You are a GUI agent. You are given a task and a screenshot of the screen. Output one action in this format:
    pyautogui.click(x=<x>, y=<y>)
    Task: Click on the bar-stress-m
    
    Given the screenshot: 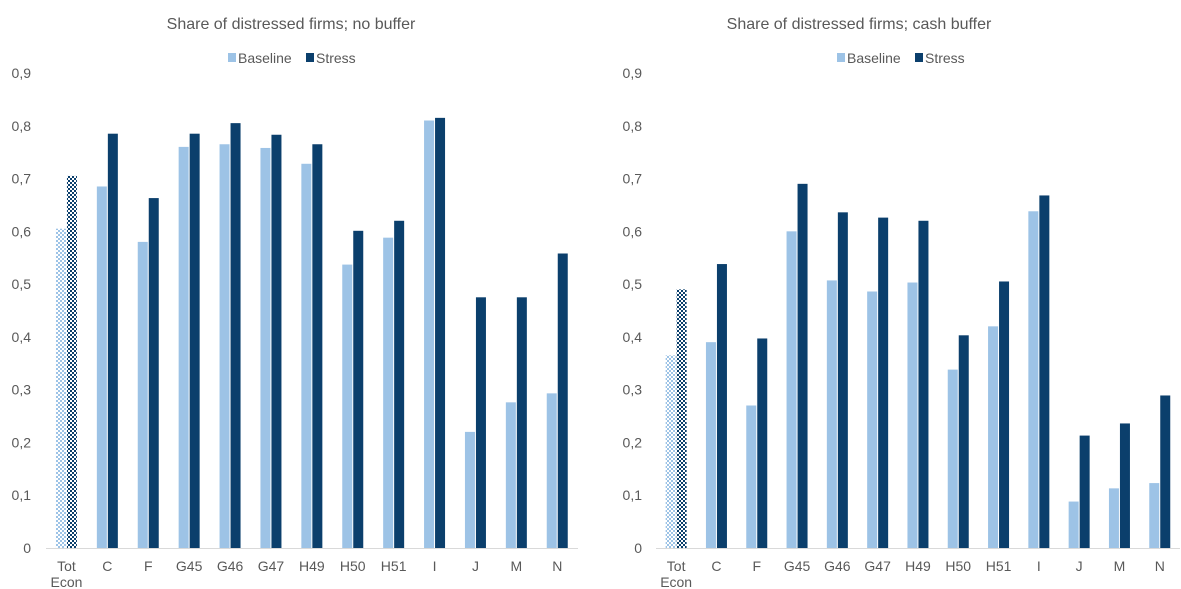 What is the action you would take?
    pyautogui.click(x=521, y=422)
    